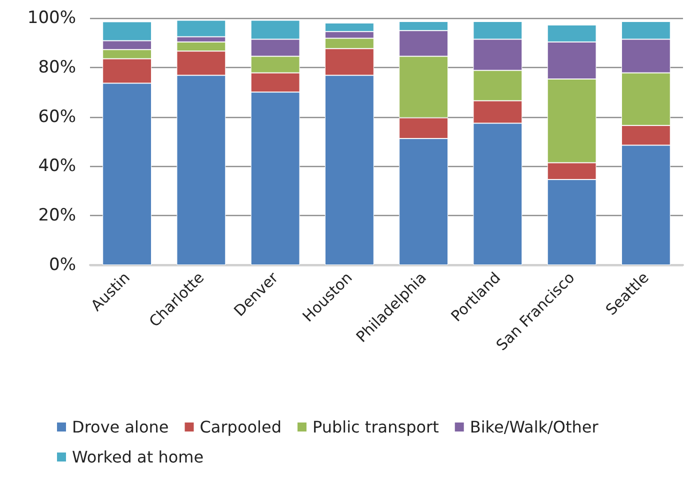  I want to click on y-tick-label: 60%, so click(57, 116).